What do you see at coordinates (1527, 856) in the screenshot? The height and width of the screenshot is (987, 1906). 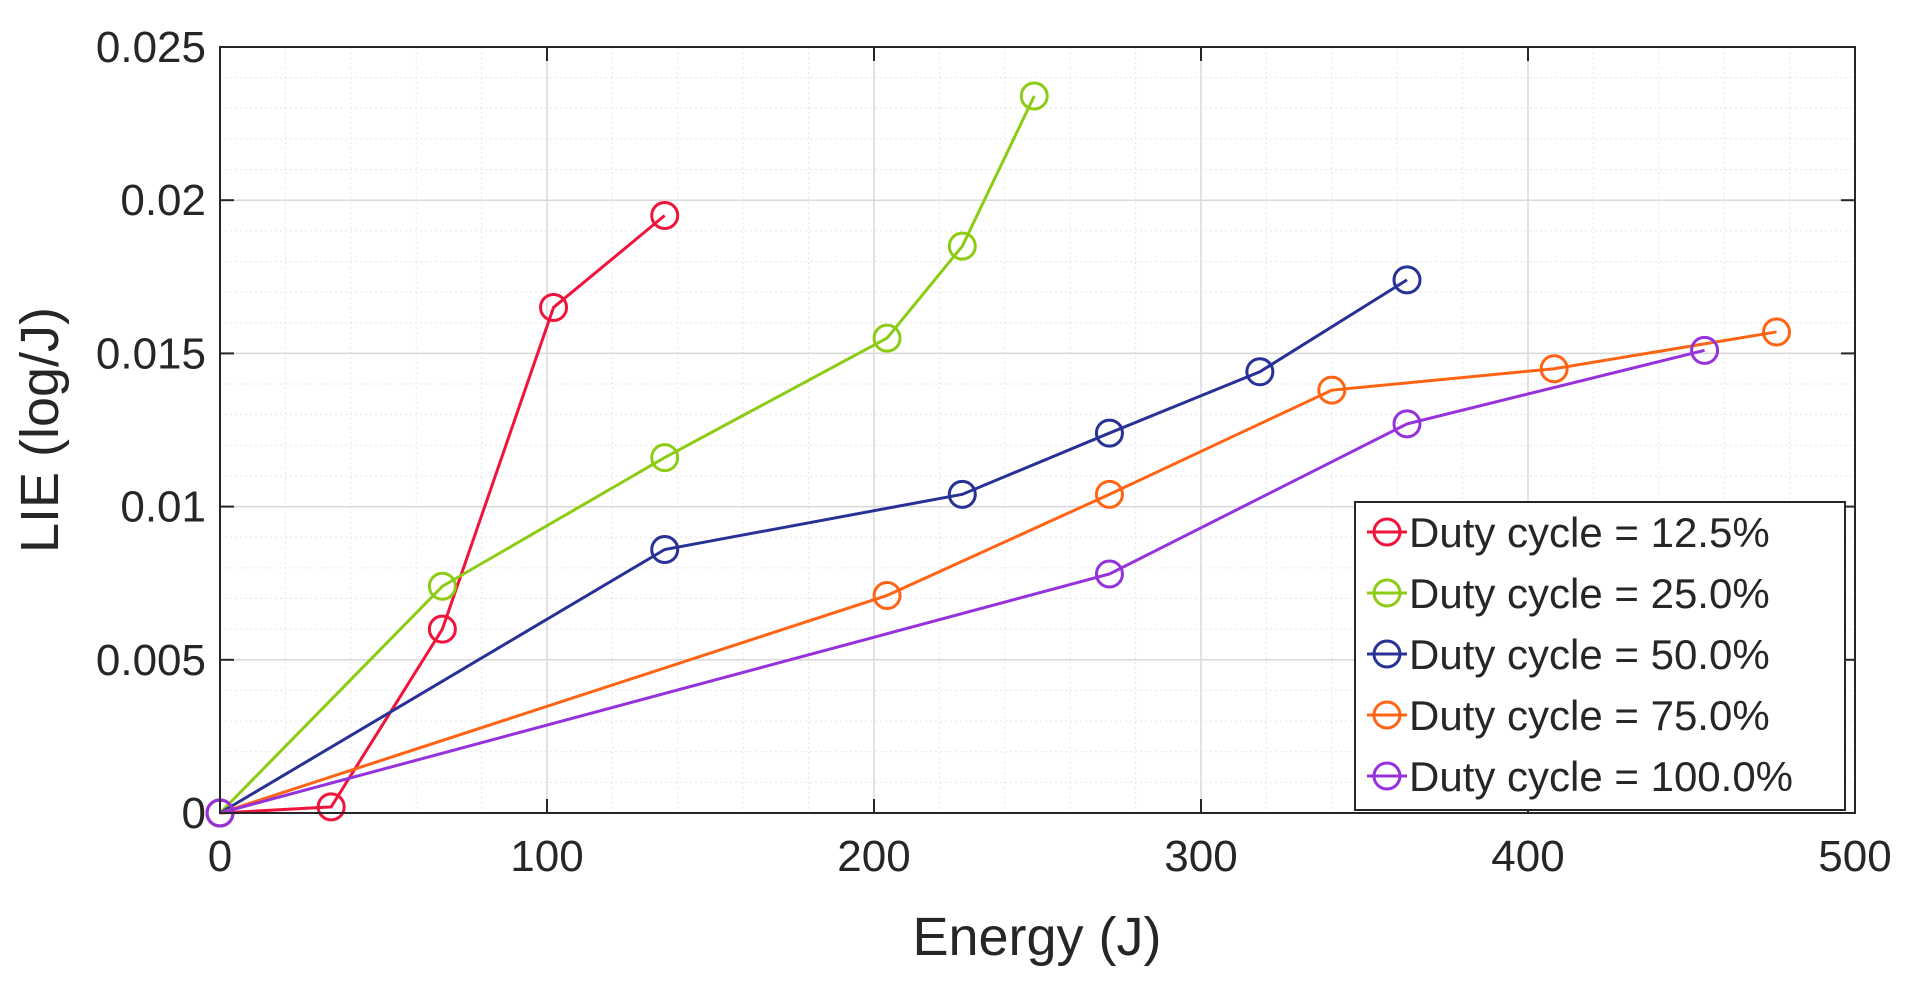 I see `x-tick-label: 400` at bounding box center [1527, 856].